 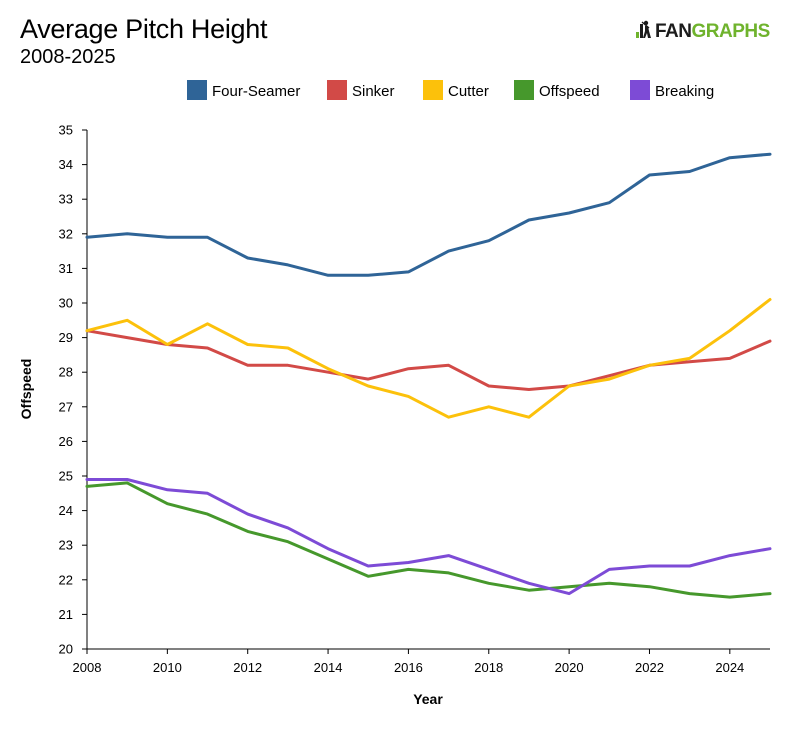 What do you see at coordinates (468, 91) in the screenshot?
I see `legend-label: Cutter` at bounding box center [468, 91].